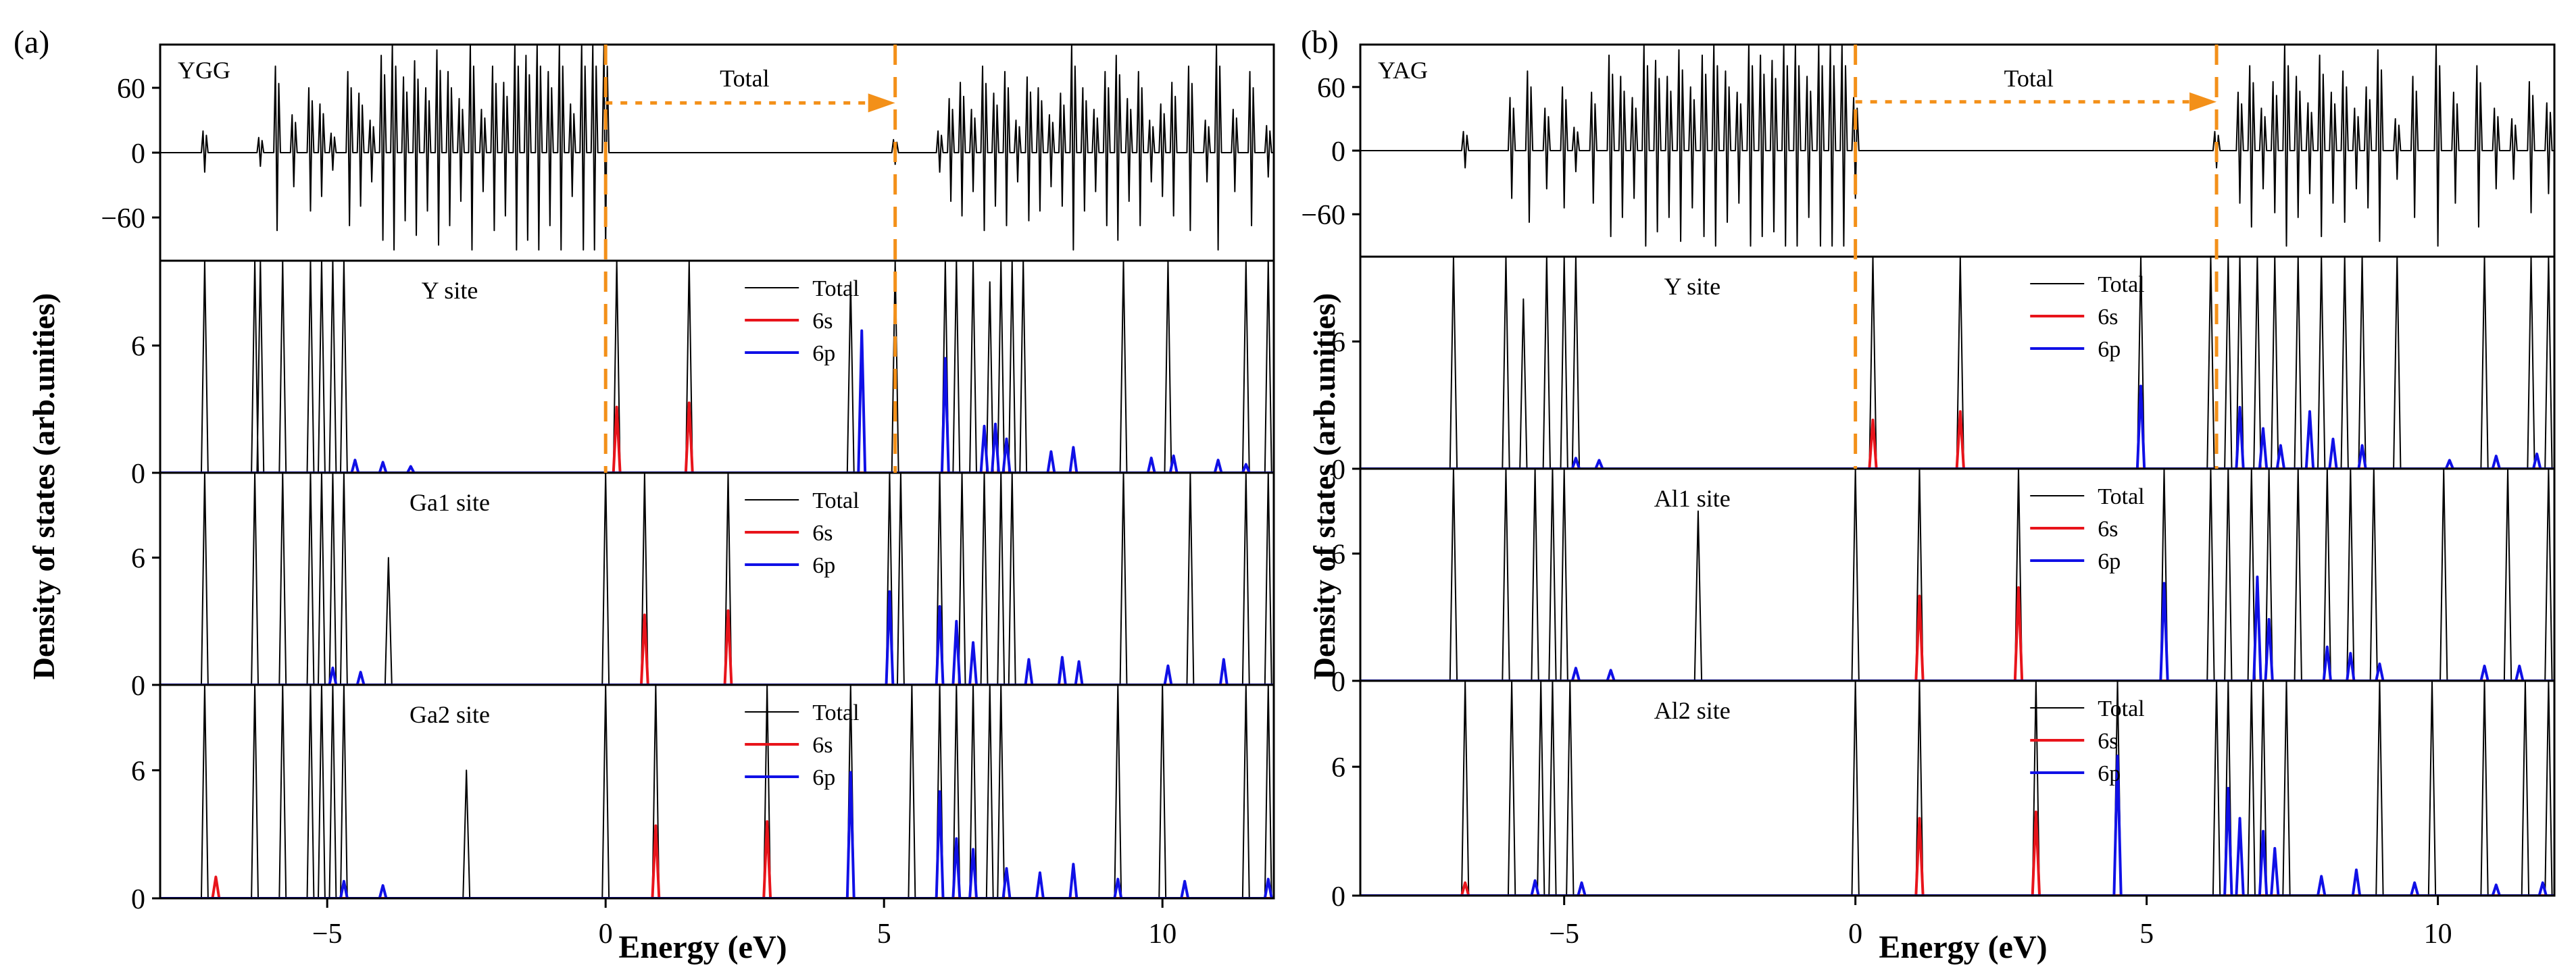  What do you see at coordinates (1963, 947) in the screenshot?
I see `panel-b-x-axis-label: Energy (eV)` at bounding box center [1963, 947].